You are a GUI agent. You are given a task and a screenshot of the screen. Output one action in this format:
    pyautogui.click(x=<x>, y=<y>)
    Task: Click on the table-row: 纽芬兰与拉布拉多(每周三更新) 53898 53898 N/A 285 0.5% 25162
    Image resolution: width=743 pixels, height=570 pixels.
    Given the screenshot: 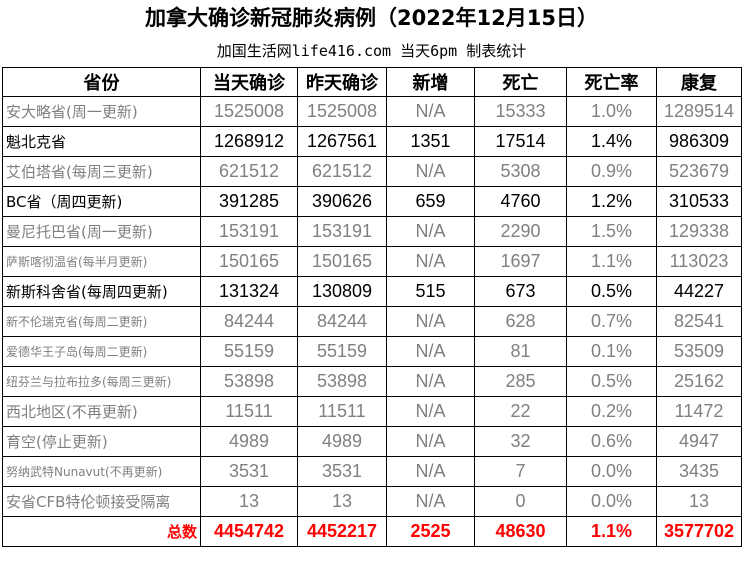 What is the action you would take?
    pyautogui.click(x=372, y=381)
    